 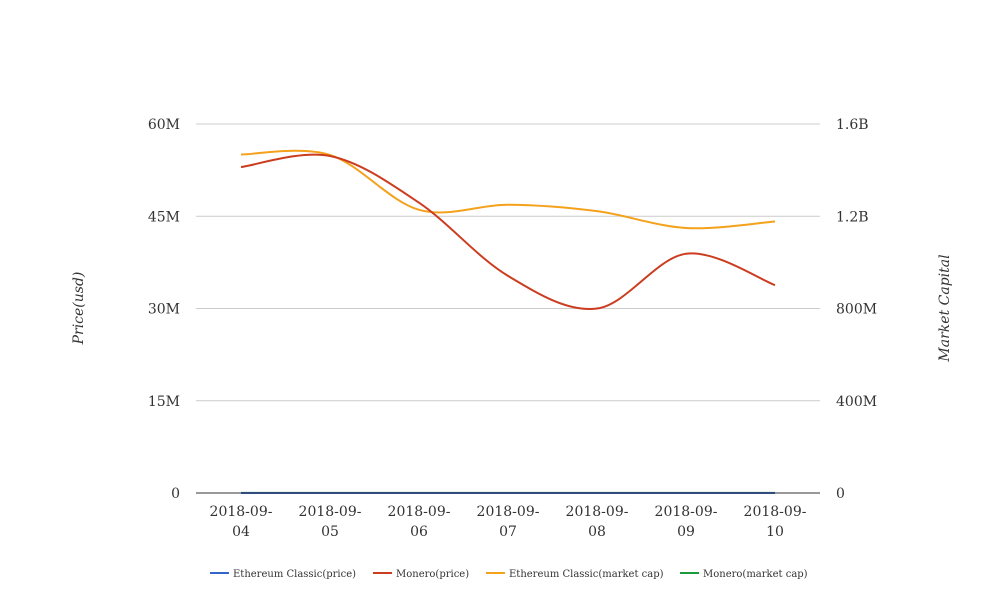 I want to click on x-tick-label: 2018-09-04, so click(x=241, y=522).